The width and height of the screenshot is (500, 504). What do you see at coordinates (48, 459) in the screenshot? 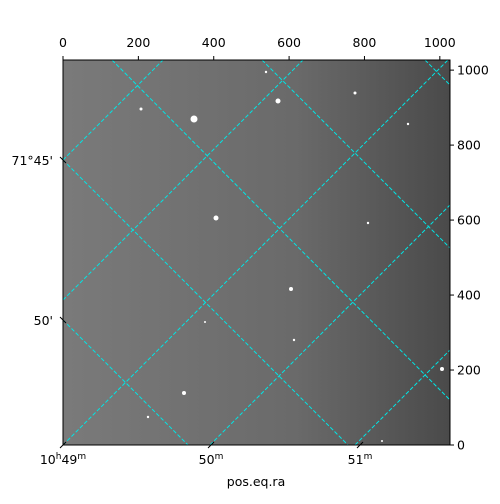
I see `ra-label-part: 10` at bounding box center [48, 459].